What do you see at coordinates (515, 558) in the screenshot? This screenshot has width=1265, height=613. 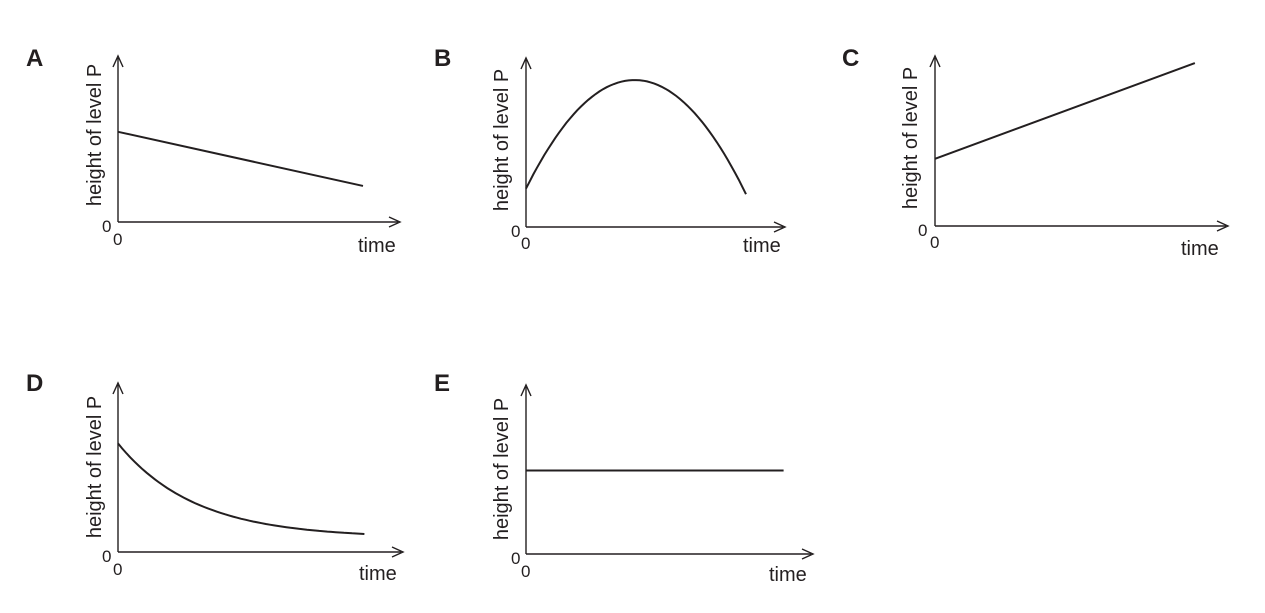 I see `y-origin-label-e: 0` at bounding box center [515, 558].